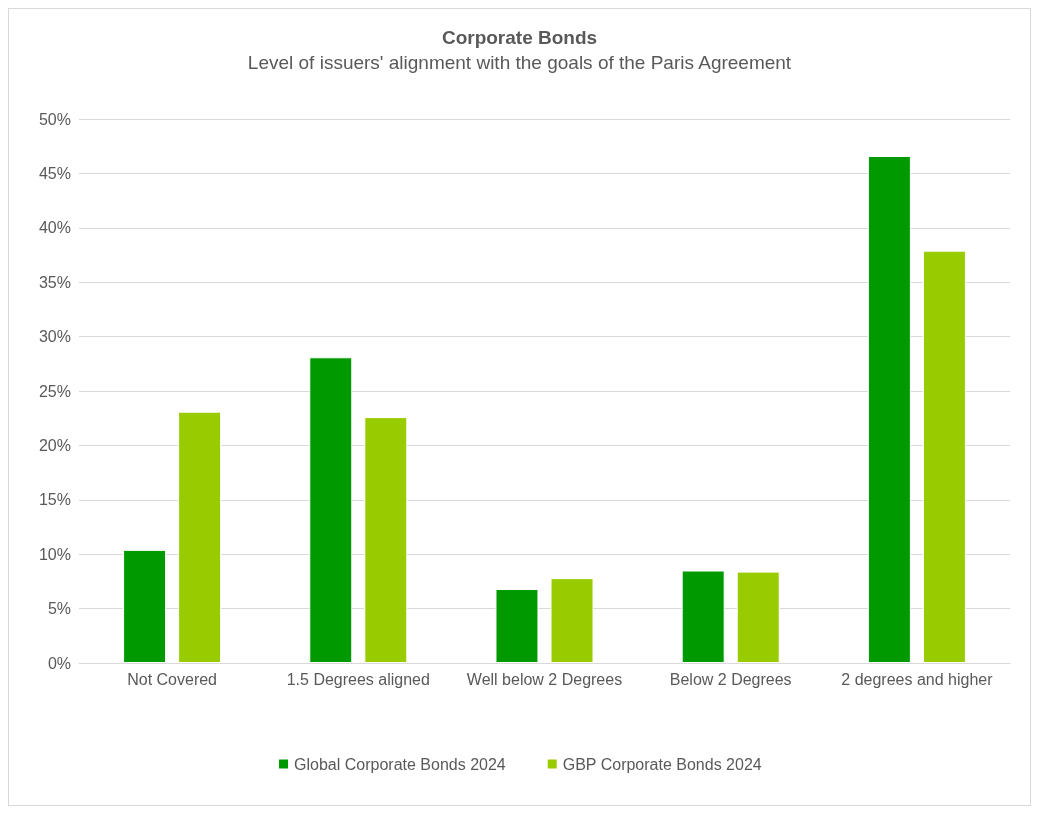 The height and width of the screenshot is (816, 1041). Describe the element at coordinates (59, 609) in the screenshot. I see `y-tick-label: 5%` at that location.